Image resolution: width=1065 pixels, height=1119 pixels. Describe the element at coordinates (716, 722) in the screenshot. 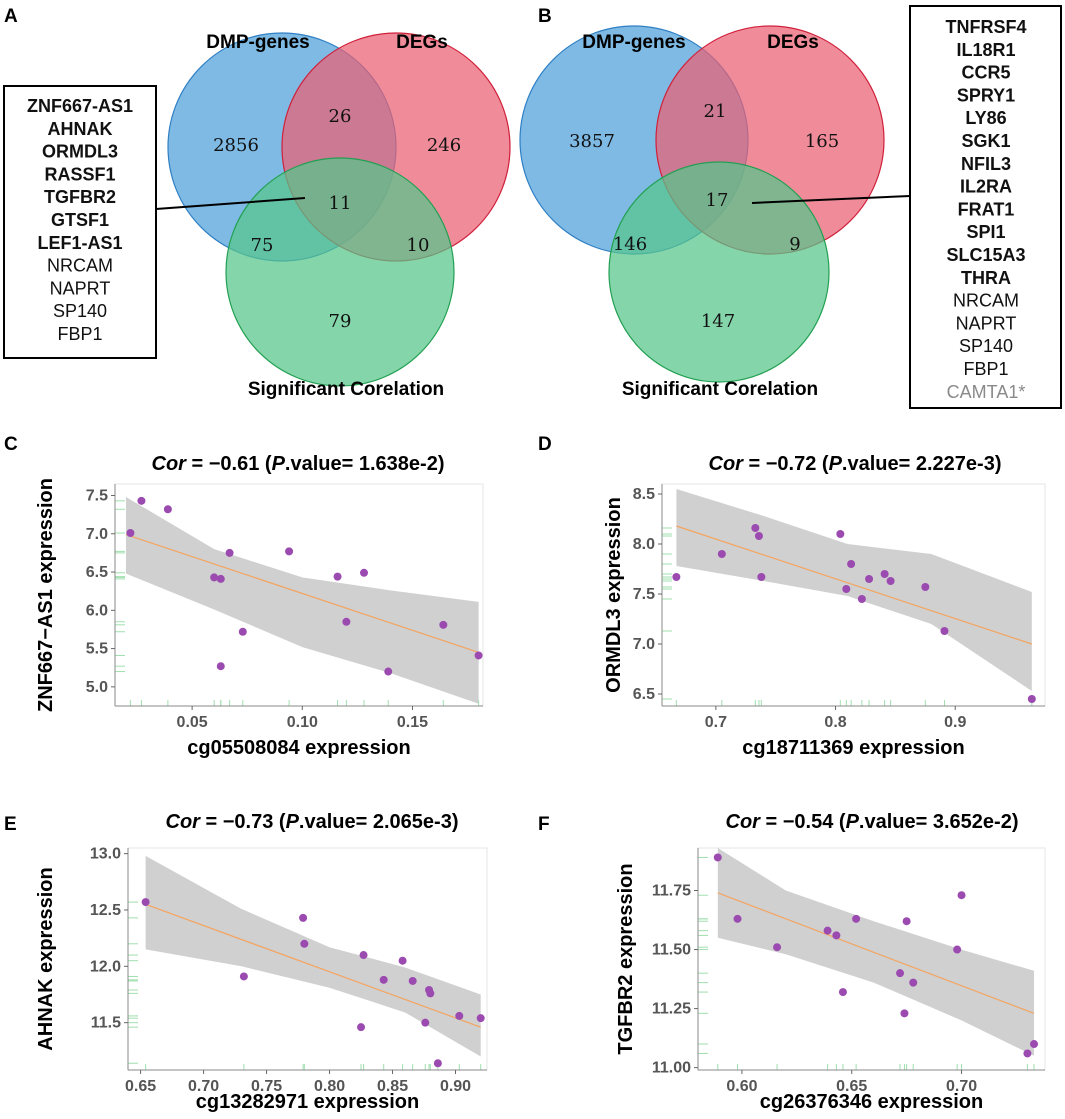

I see `plot-d-x-tick-label: 0.7` at that location.